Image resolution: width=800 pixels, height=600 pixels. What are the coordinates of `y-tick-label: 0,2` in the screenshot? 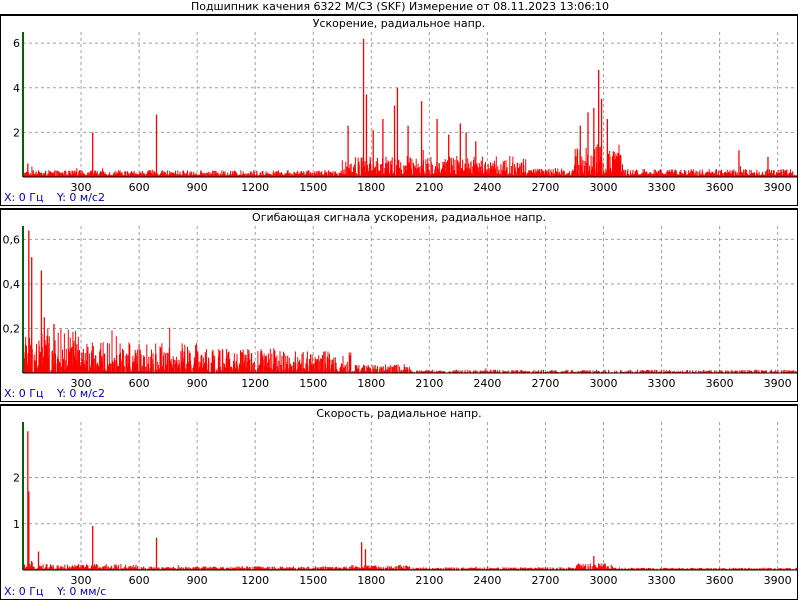 It's located at (12, 328).